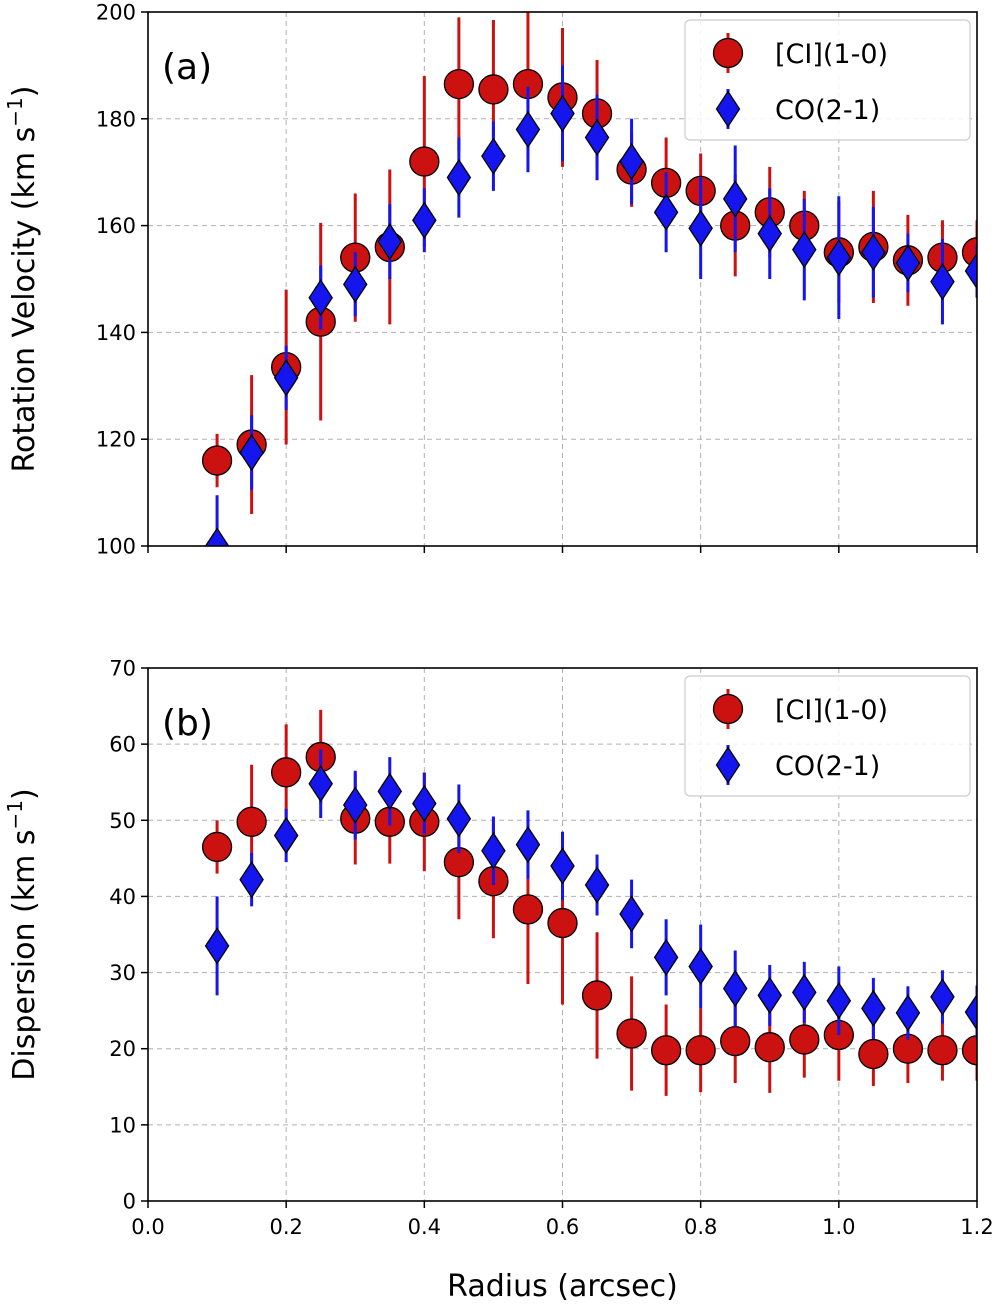 The image size is (1000, 1306). I want to click on panel-a-ytick-label-0: 100, so click(116, 547).